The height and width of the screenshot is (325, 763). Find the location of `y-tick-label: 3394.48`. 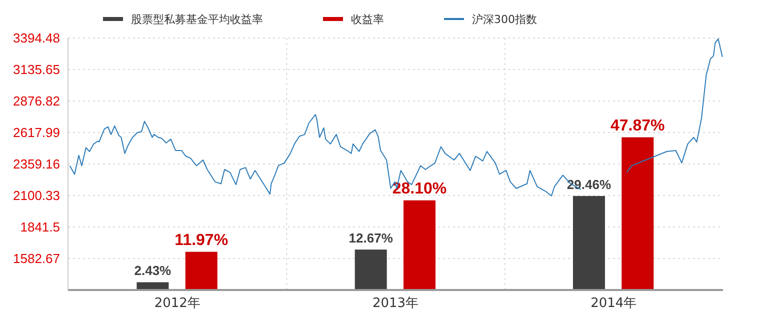

y-tick-label: 3394.48 is located at coordinates (36, 38).